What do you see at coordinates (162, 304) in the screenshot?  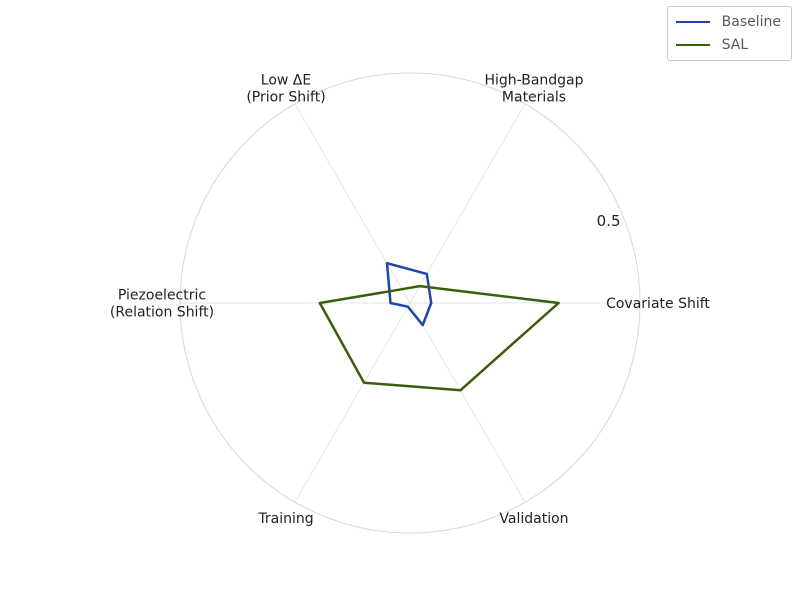 I see `axis-label-piezoelectric: Piezoelectric (Relation Shift)` at bounding box center [162, 304].